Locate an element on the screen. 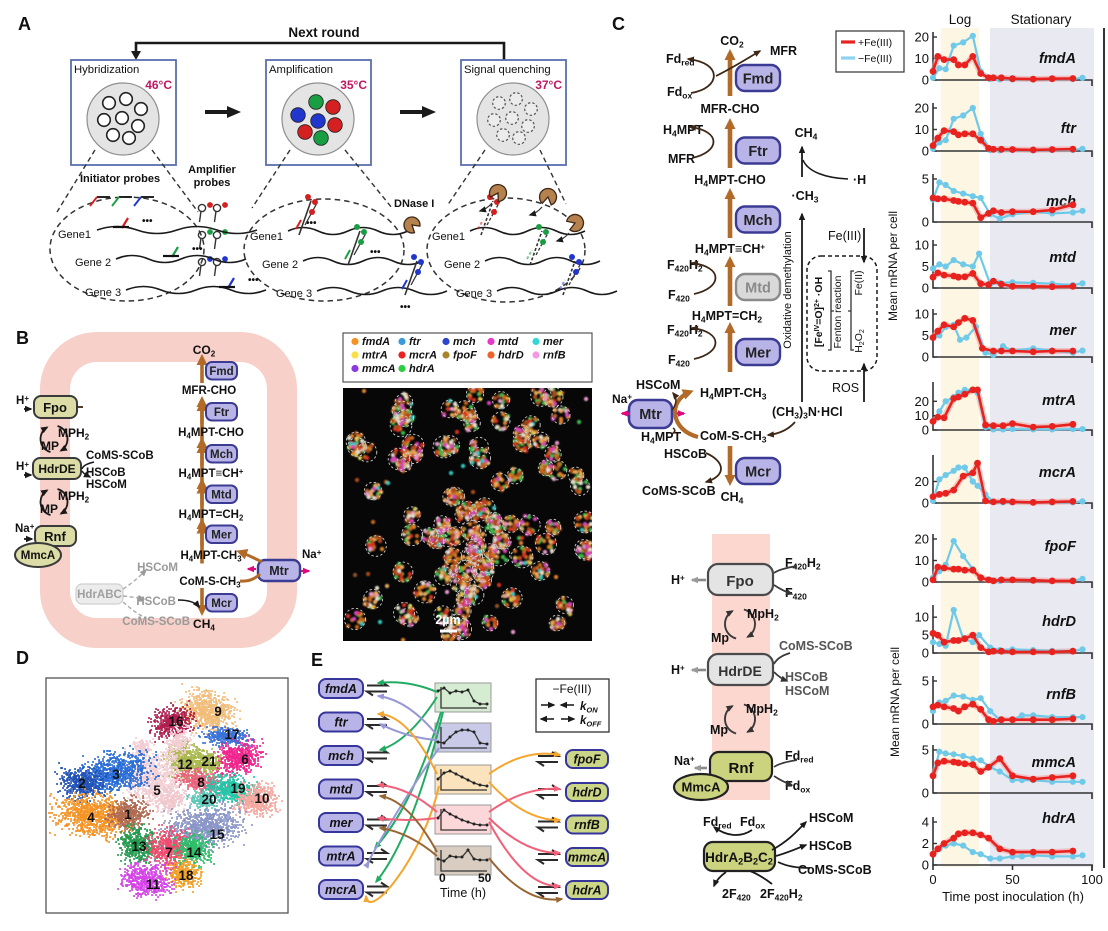 This screenshot has width=1108, height=931. svg-text: Mer is located at coordinates (221, 536).